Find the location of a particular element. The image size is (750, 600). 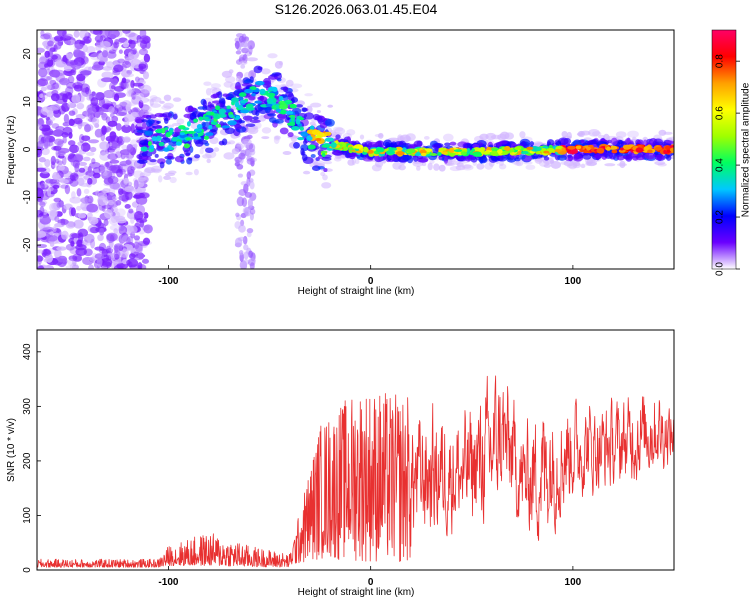

colorbar-tick-label: 0.2 is located at coordinates (720, 217).